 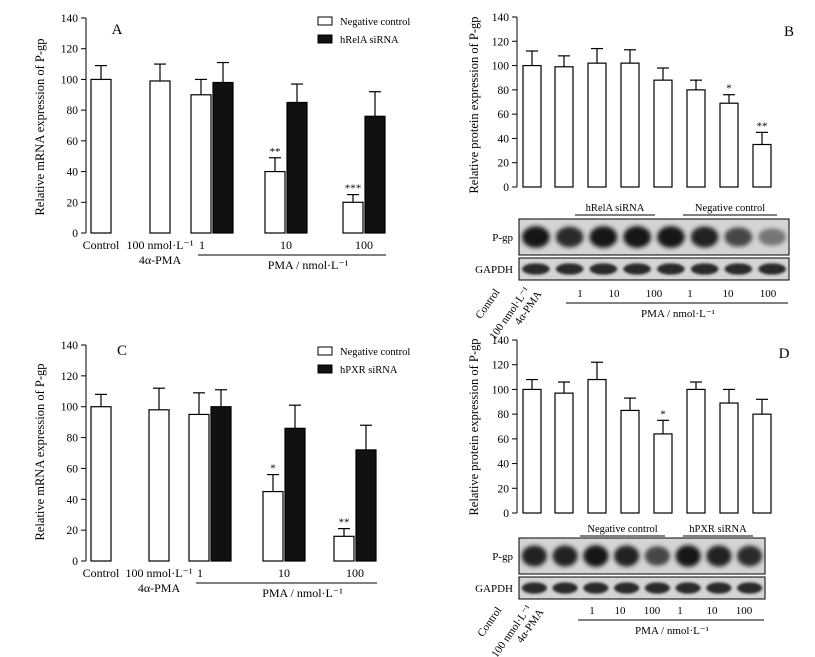 What do you see at coordinates (159, 573) in the screenshot?
I see `x-tick-label: 100 nmol·L⁻¹` at bounding box center [159, 573].